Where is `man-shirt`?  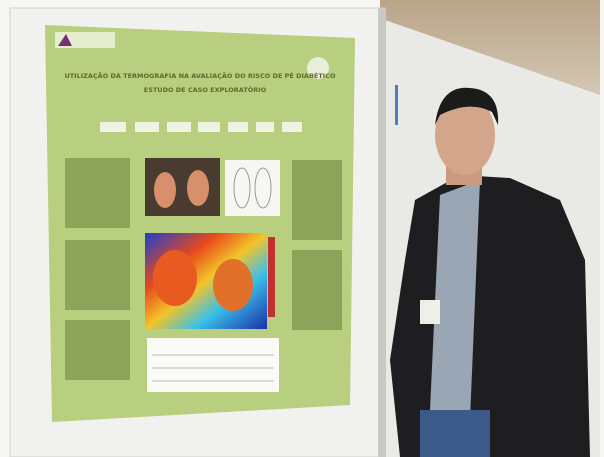
man-shirt is located at coordinates (455, 300).